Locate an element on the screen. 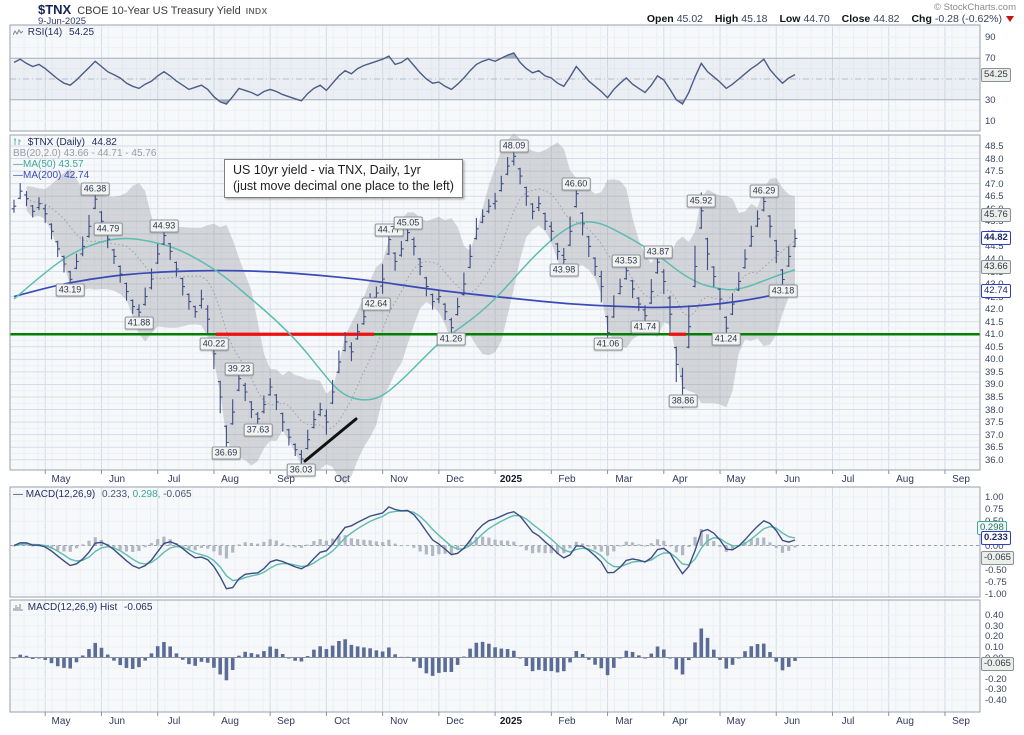  ma200-legend: —MA(200) 42.74 is located at coordinates (51, 175).